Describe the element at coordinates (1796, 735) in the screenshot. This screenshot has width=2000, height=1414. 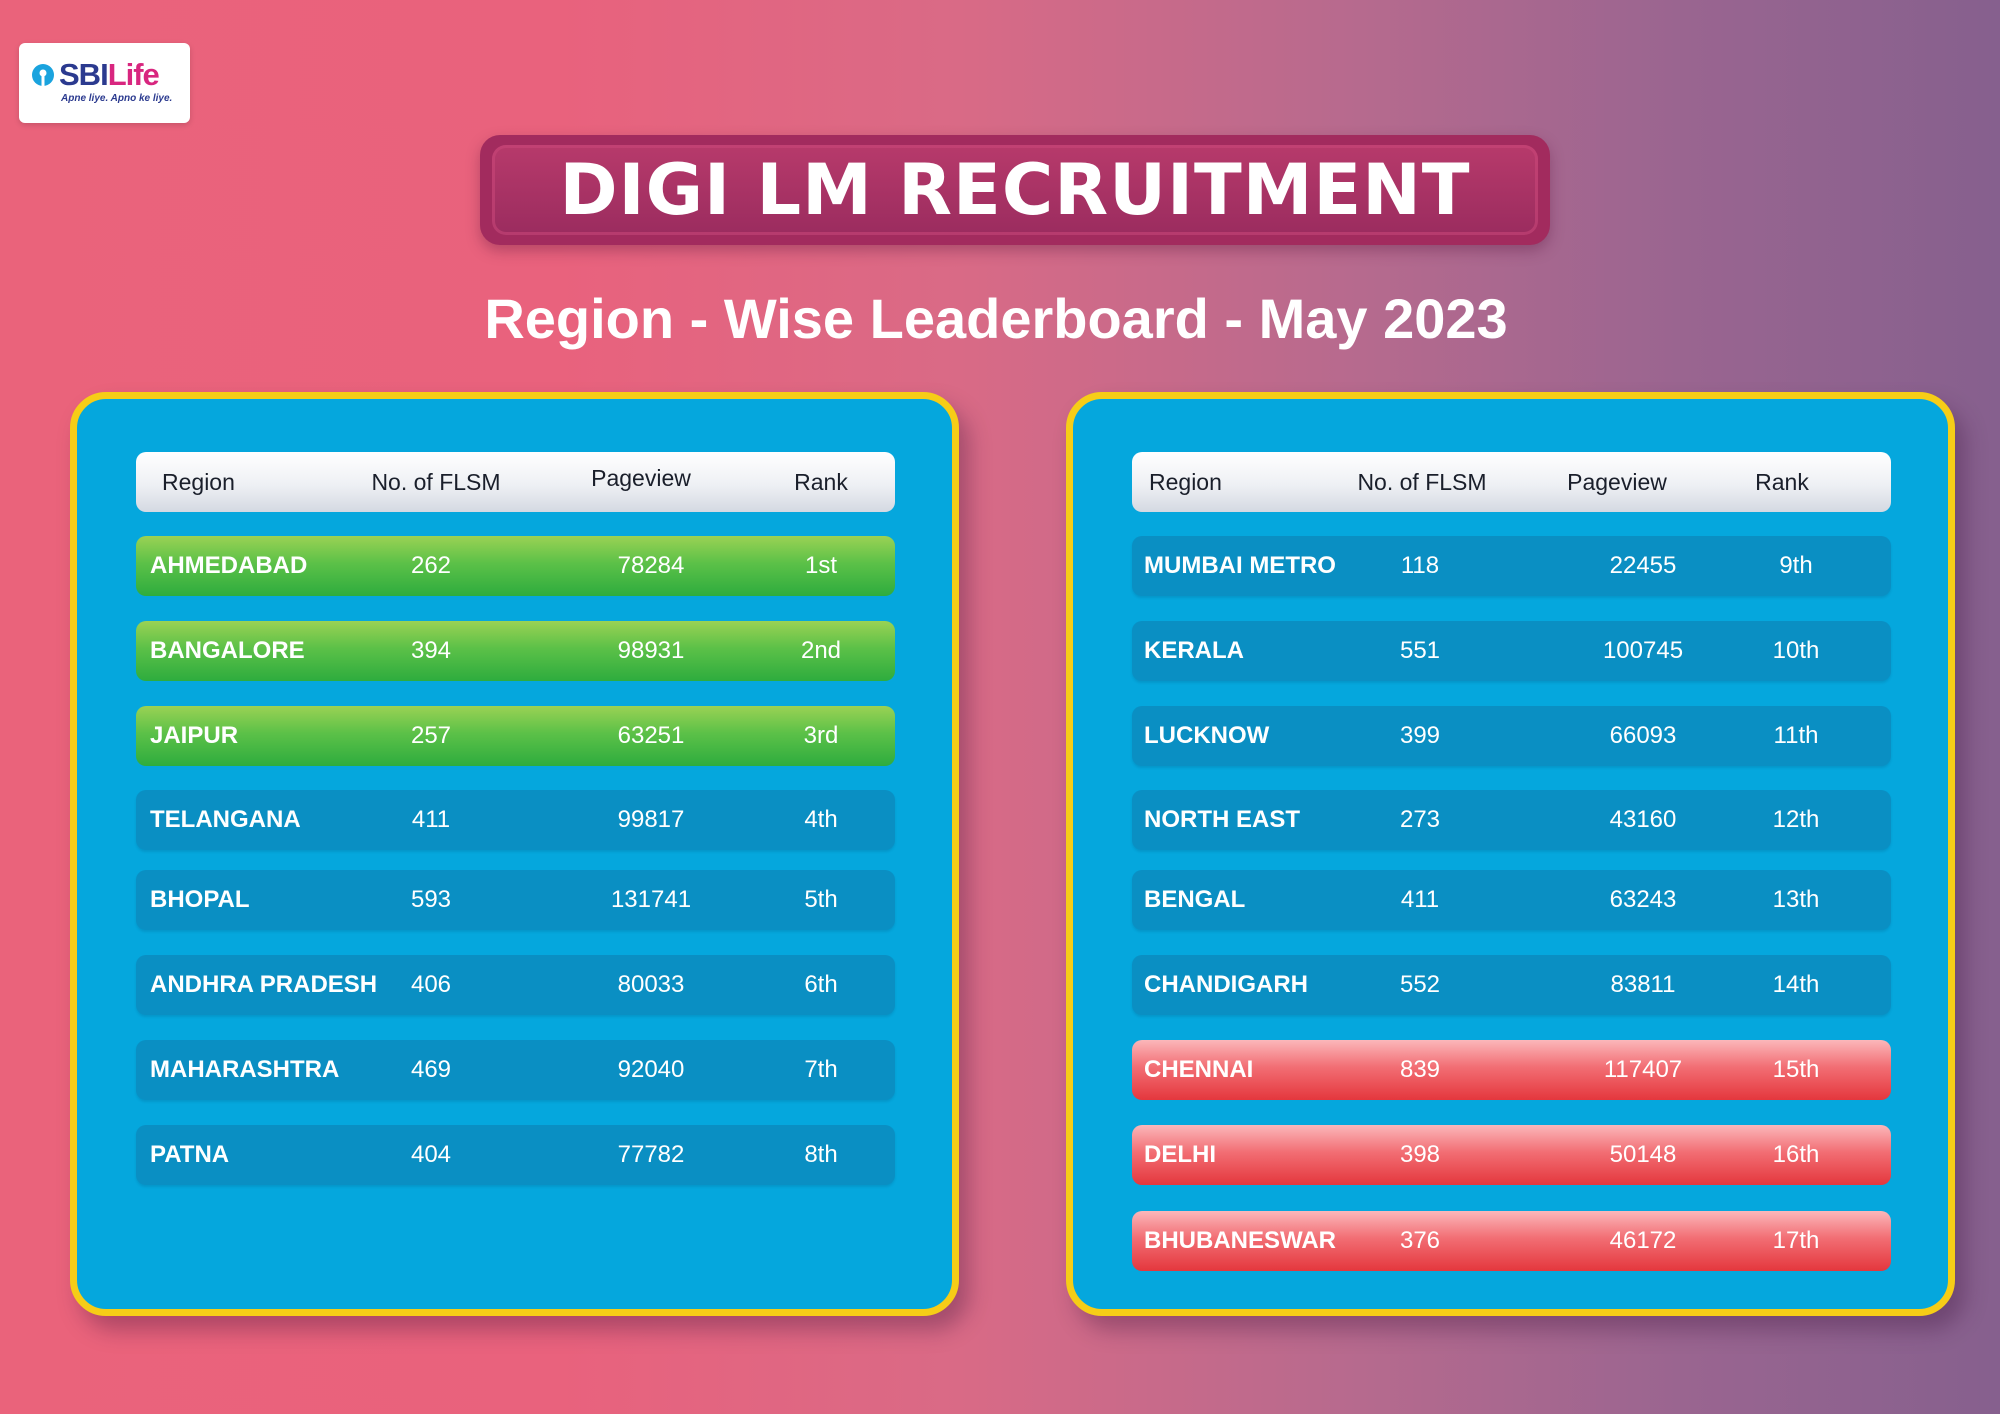
I see `row-rank: 11th` at that location.